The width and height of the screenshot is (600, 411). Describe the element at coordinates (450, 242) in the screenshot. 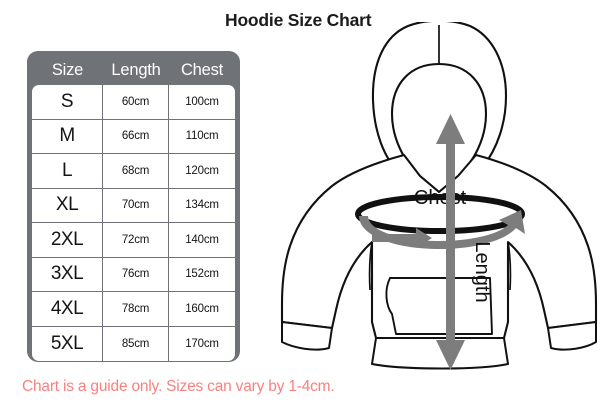

I see `length-measure-arrow` at that location.